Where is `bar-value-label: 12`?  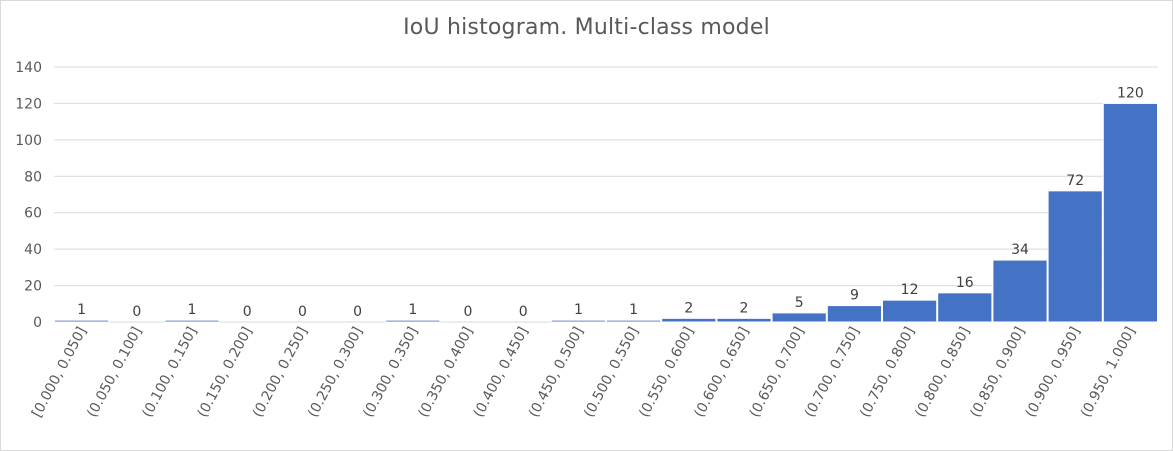 bar-value-label: 12 is located at coordinates (910, 290).